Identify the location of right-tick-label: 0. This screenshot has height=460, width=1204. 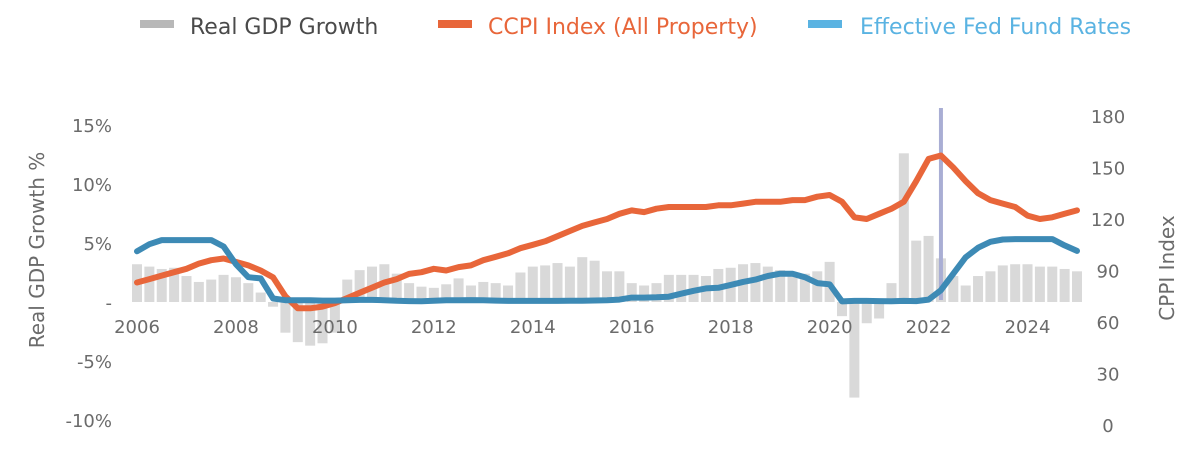
(1107, 426).